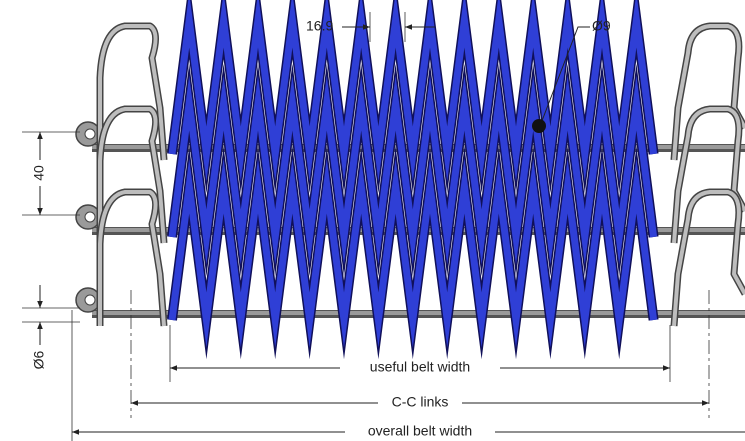 The height and width of the screenshot is (441, 745). I want to click on rod-pitch-label: 40, so click(39, 173).